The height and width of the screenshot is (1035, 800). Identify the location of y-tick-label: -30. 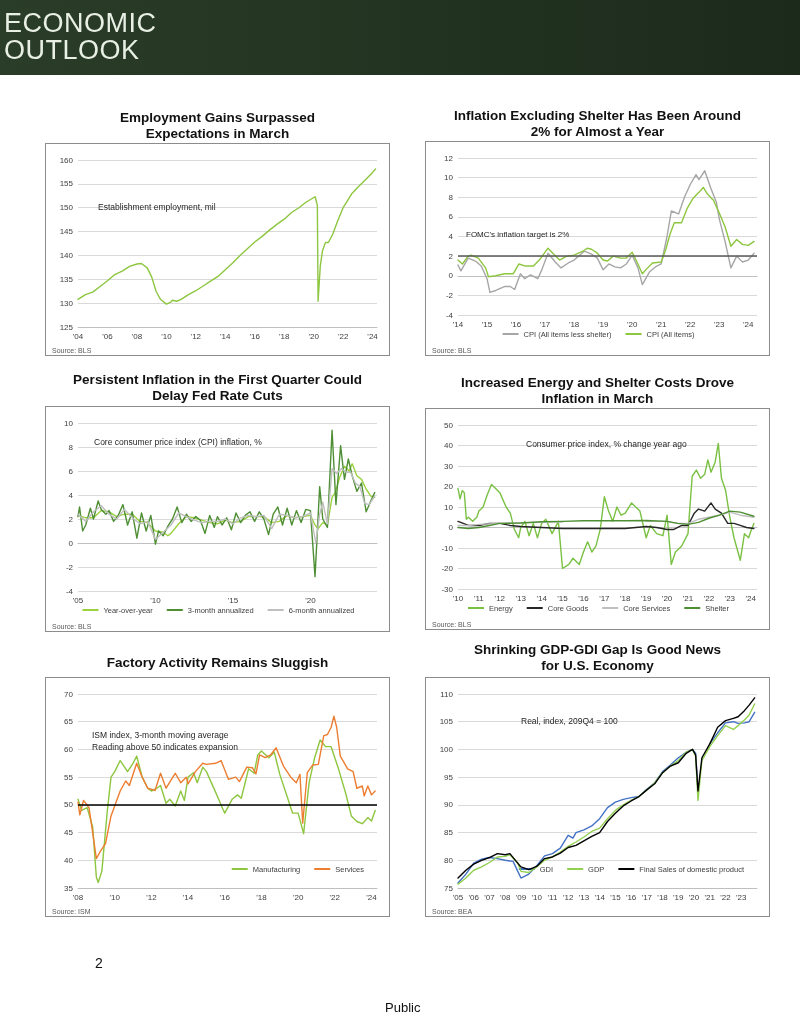
(447, 589).